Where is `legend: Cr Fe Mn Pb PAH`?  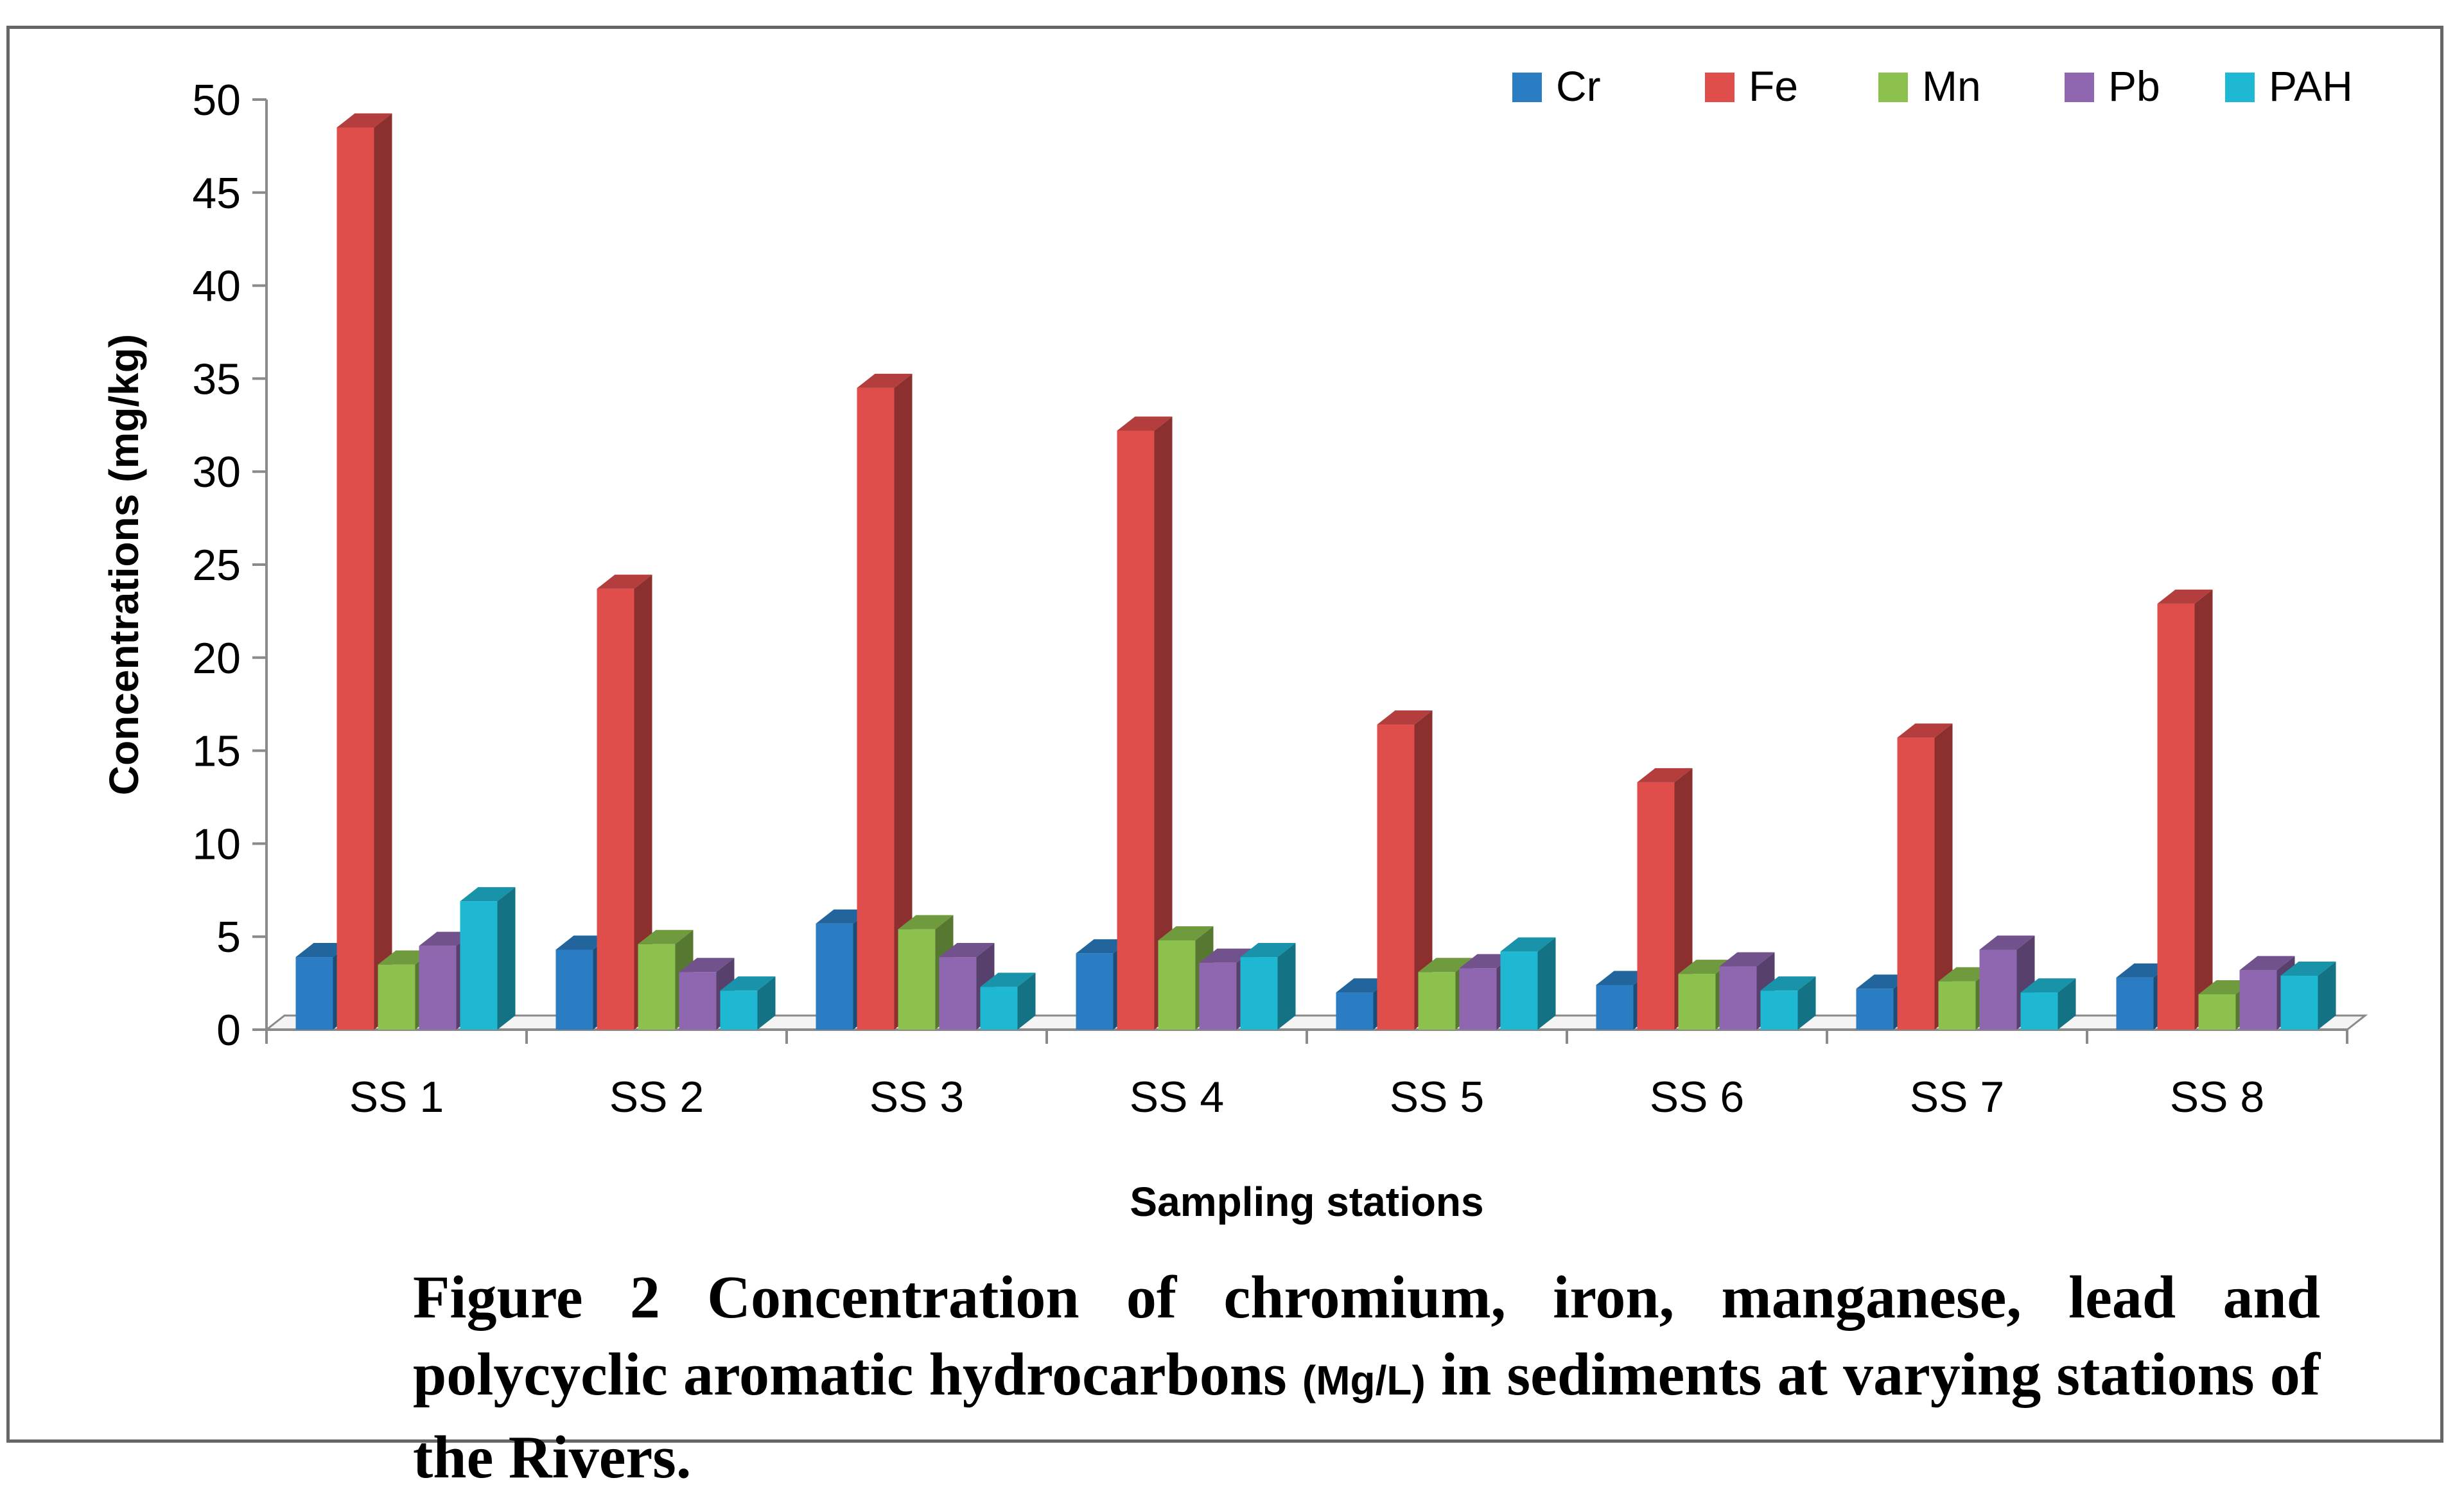
legend: Cr Fe Mn Pb PAH is located at coordinates (1933, 86).